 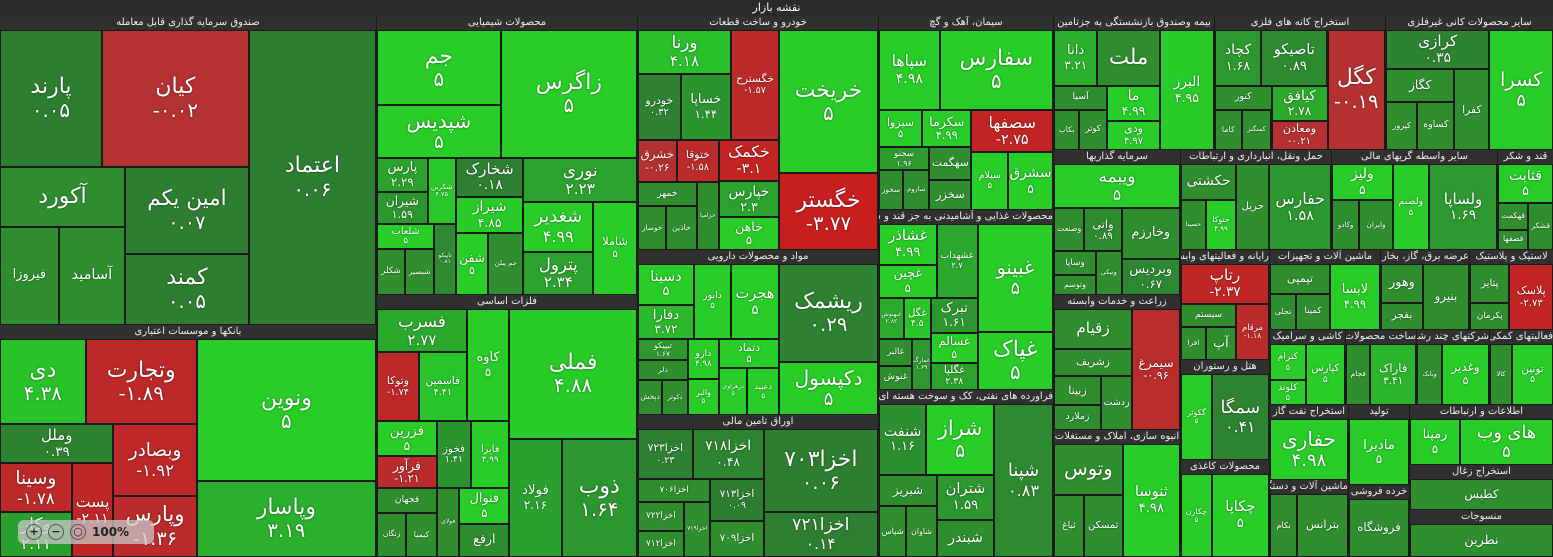 What do you see at coordinates (1150, 234) in the screenshot?
I see `stock-tile: وخارزم` at bounding box center [1150, 234].